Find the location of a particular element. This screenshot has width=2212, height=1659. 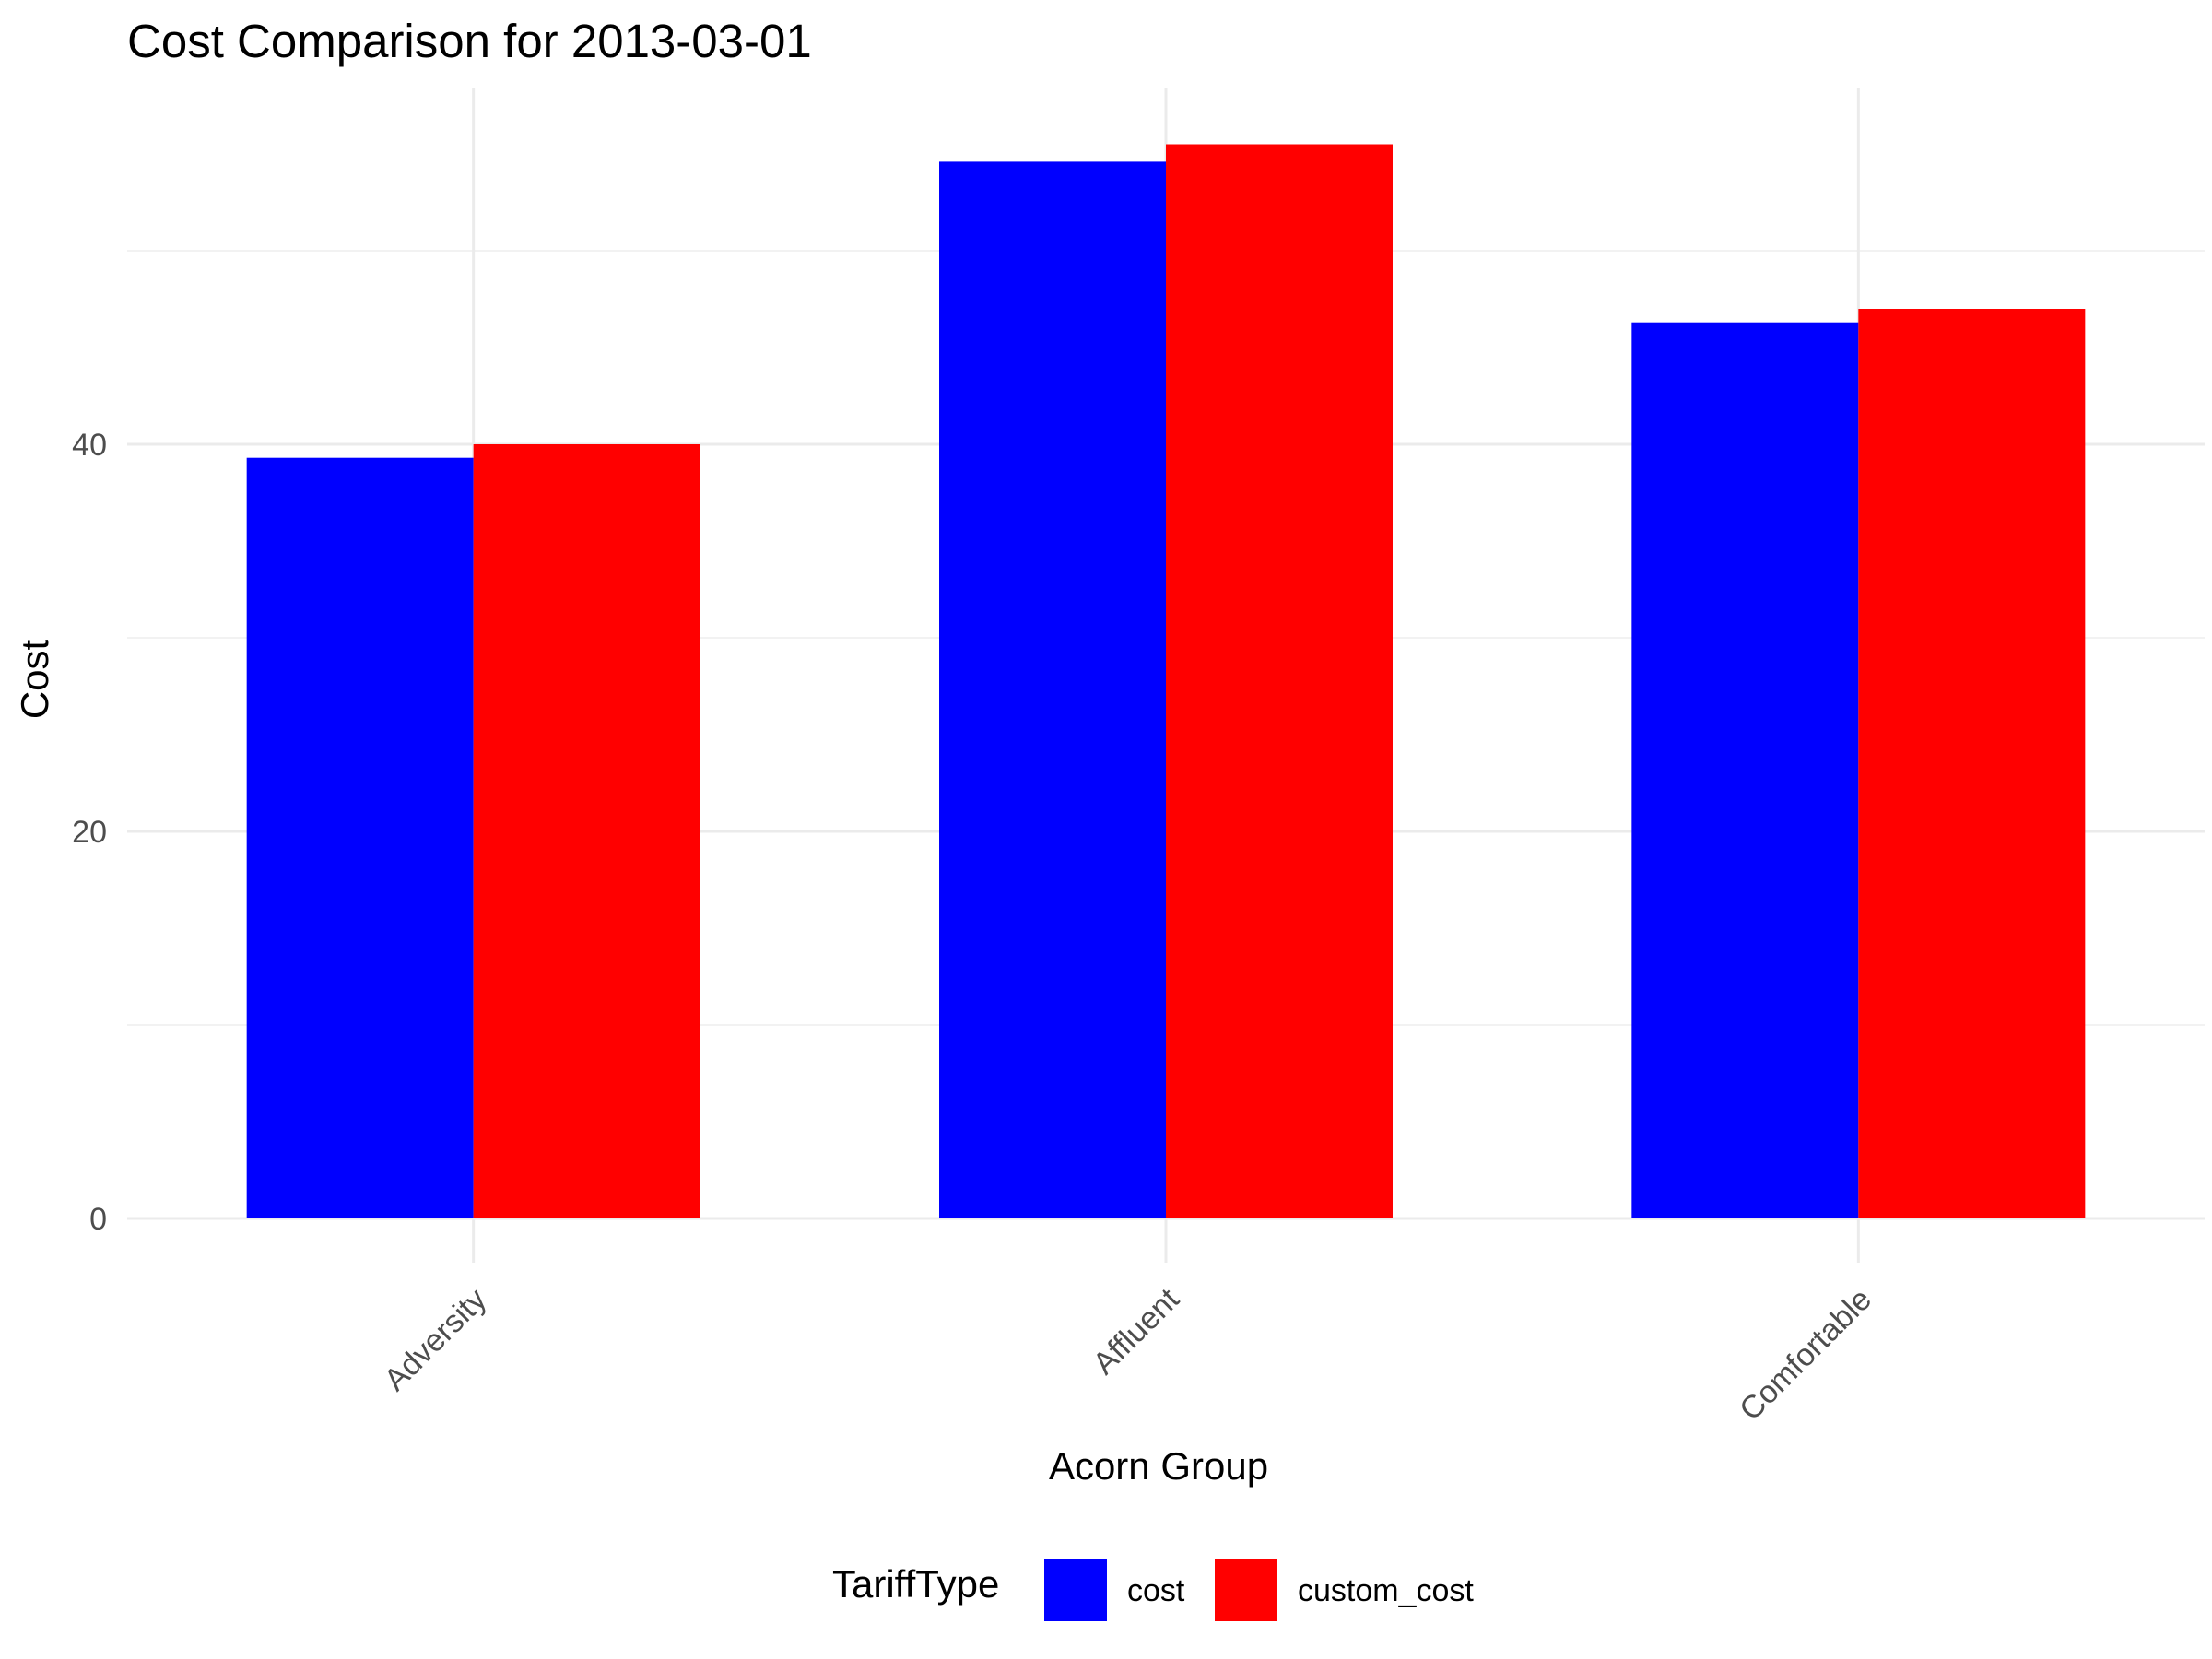

y-tick-label: 20 is located at coordinates (89, 832).